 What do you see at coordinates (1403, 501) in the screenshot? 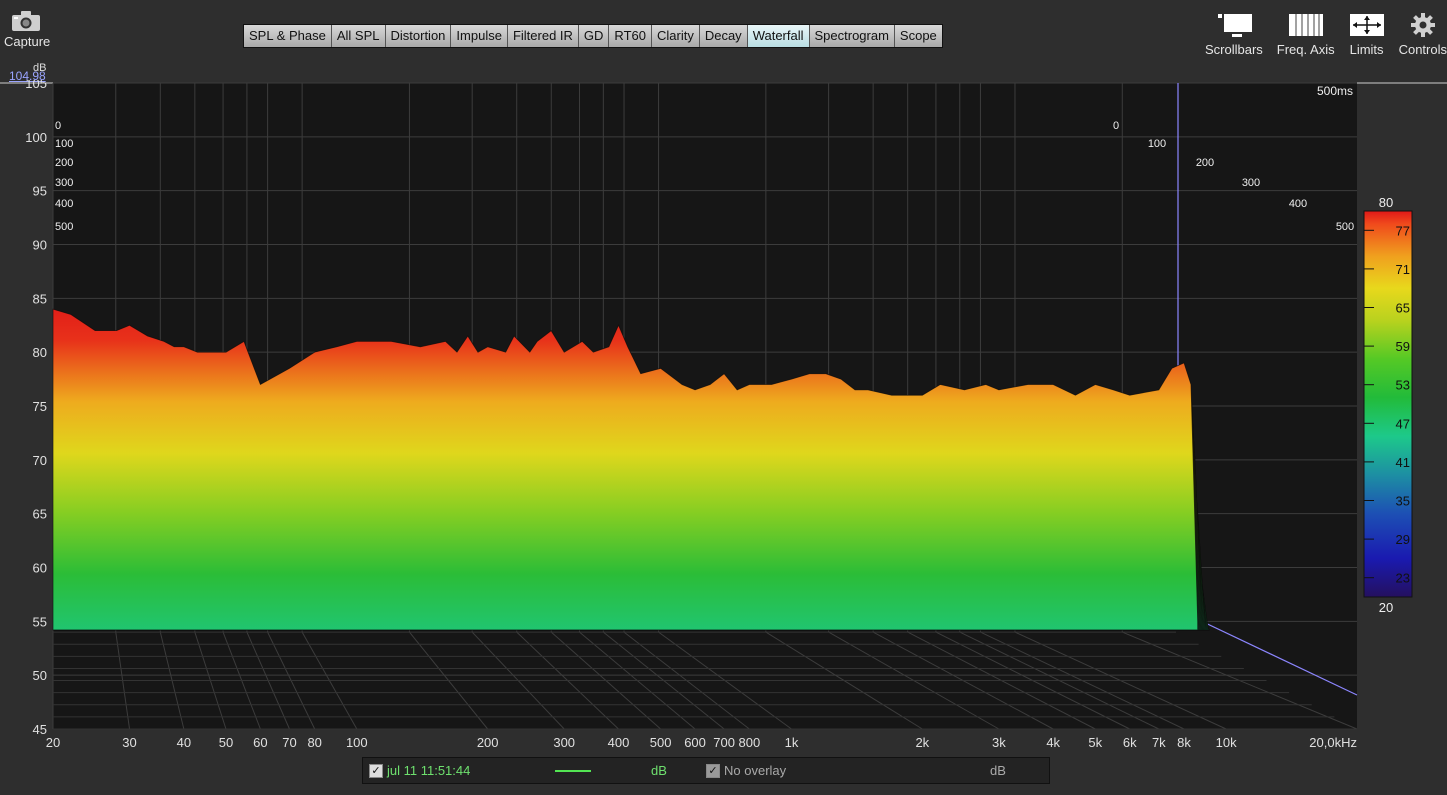
I see `colorbar-tick-label: 35` at bounding box center [1403, 501].